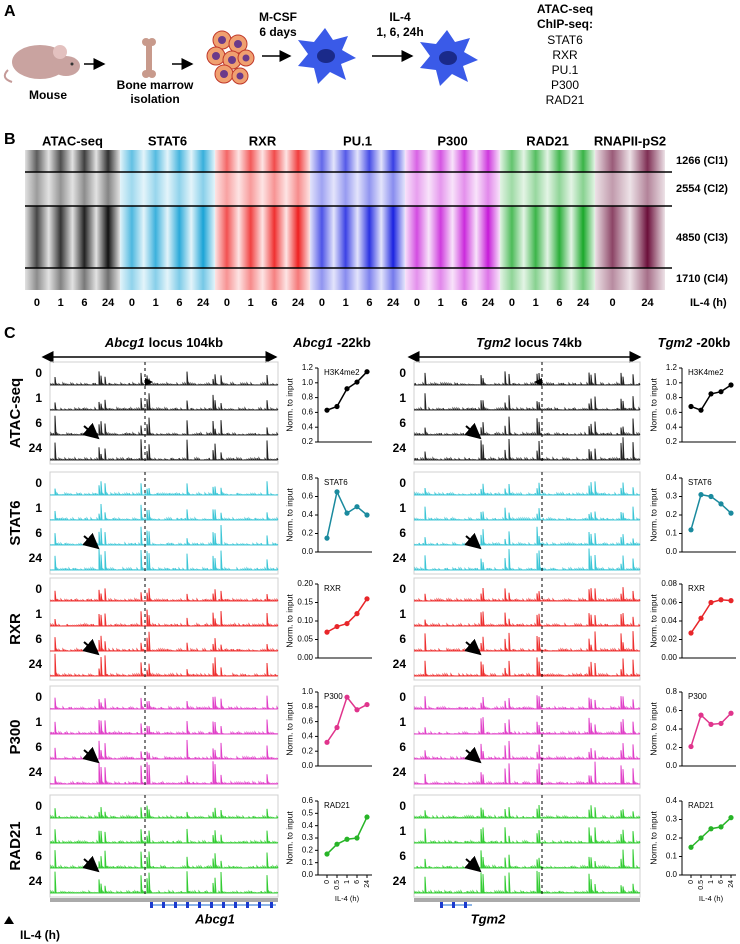 The height and width of the screenshot is (944, 740). I want to click on isolation-label: isolation, so click(154, 99).